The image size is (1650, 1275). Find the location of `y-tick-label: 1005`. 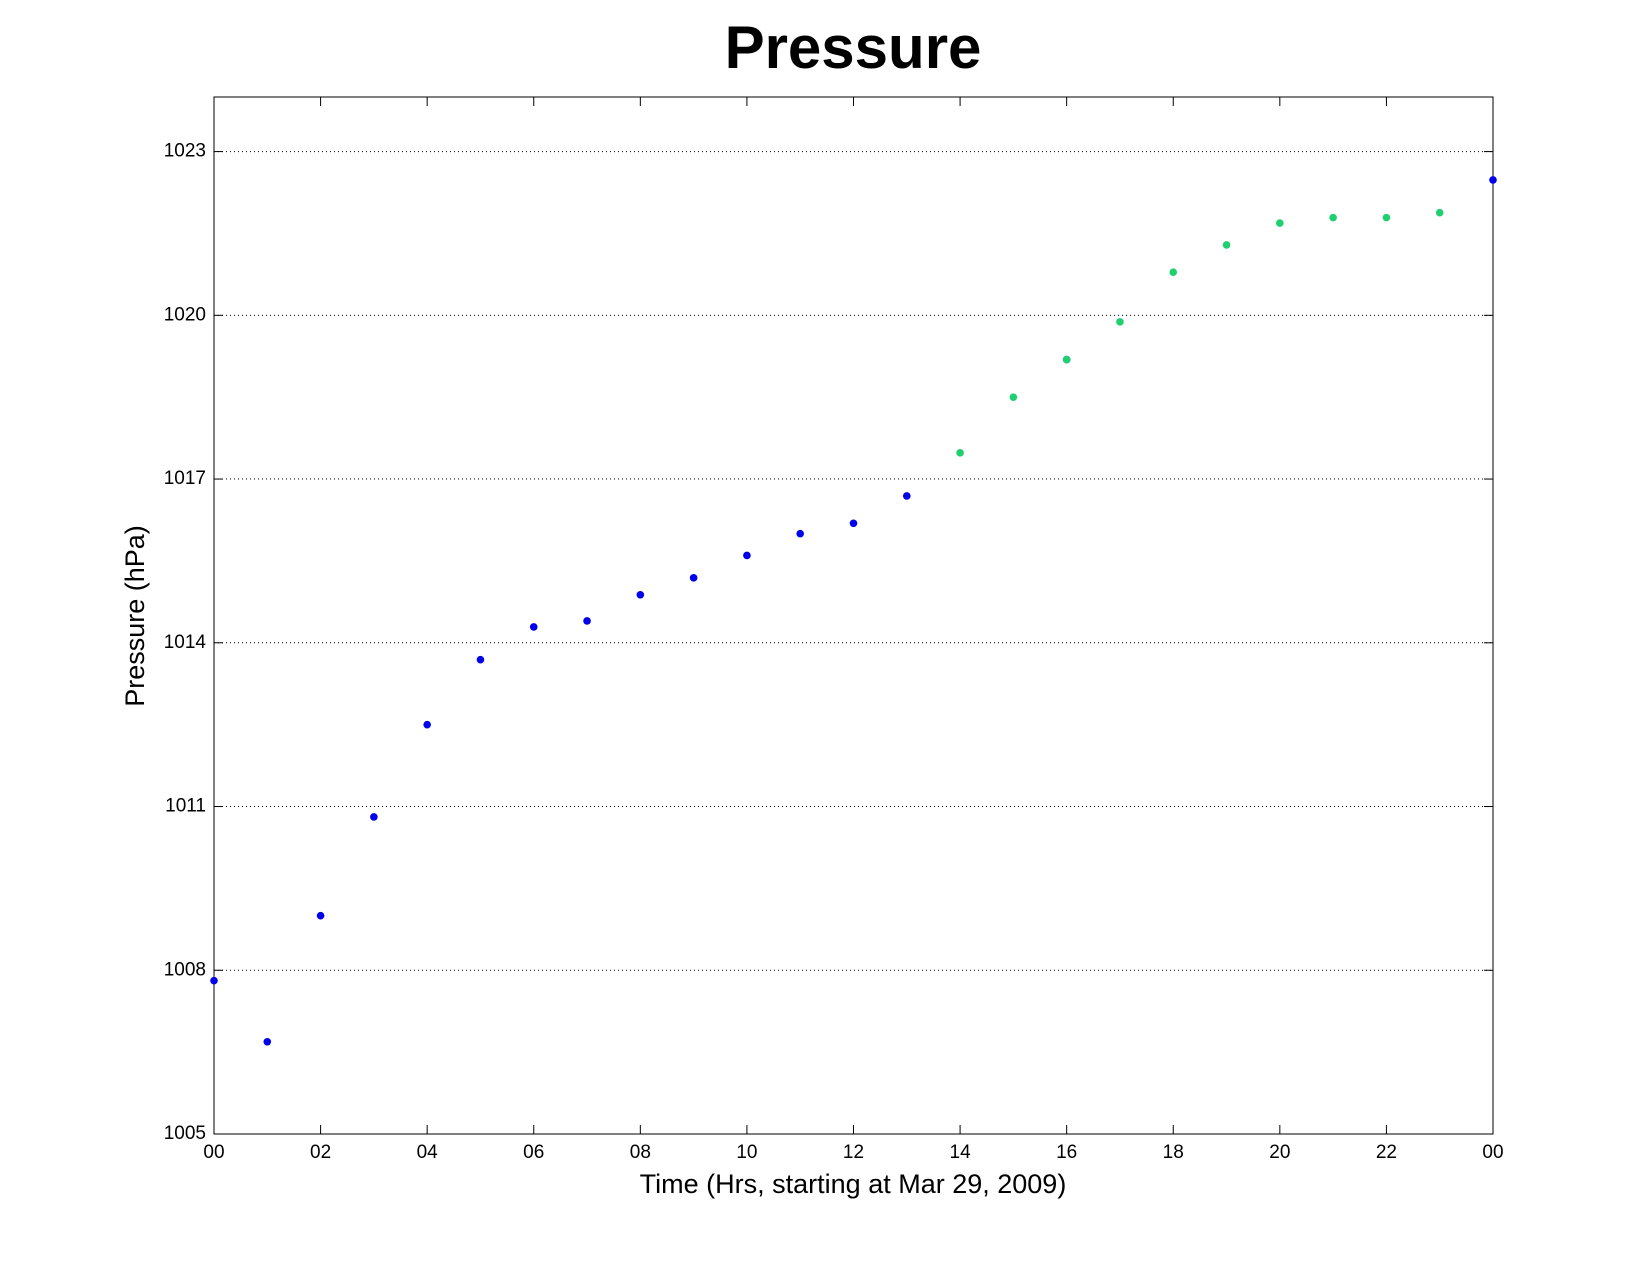

y-tick-label: 1005 is located at coordinates (185, 1133).